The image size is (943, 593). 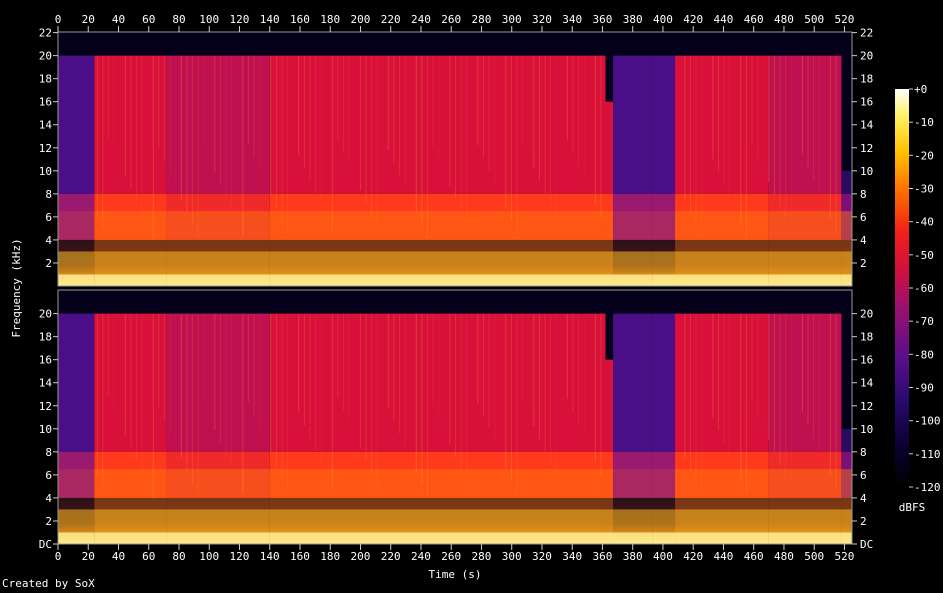 What do you see at coordinates (46, 383) in the screenshot?
I see `y-tick-label: 14` at bounding box center [46, 383].